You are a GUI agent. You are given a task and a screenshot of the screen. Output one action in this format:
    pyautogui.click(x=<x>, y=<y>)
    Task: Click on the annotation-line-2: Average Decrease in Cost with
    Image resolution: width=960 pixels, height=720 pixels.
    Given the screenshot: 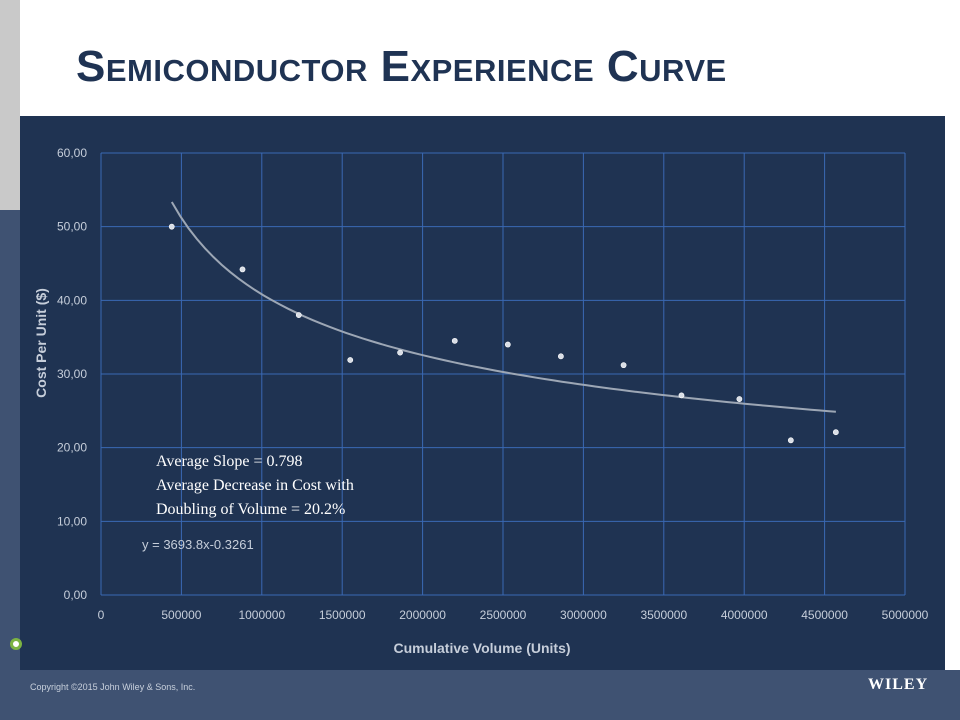 What is the action you would take?
    pyautogui.click(x=255, y=485)
    